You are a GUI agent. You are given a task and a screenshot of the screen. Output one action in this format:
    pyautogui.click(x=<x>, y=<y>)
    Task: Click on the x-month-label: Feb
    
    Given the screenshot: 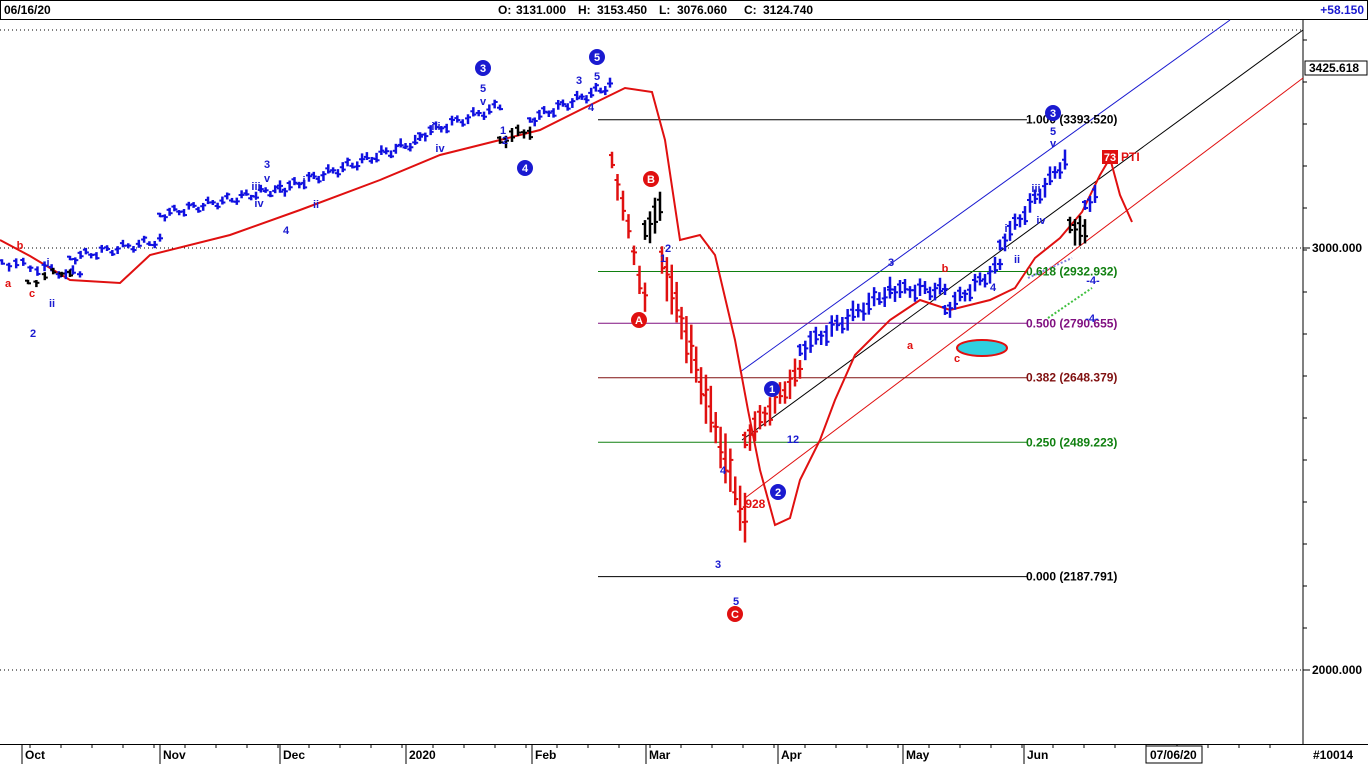 What is the action you would take?
    pyautogui.click(x=545, y=755)
    